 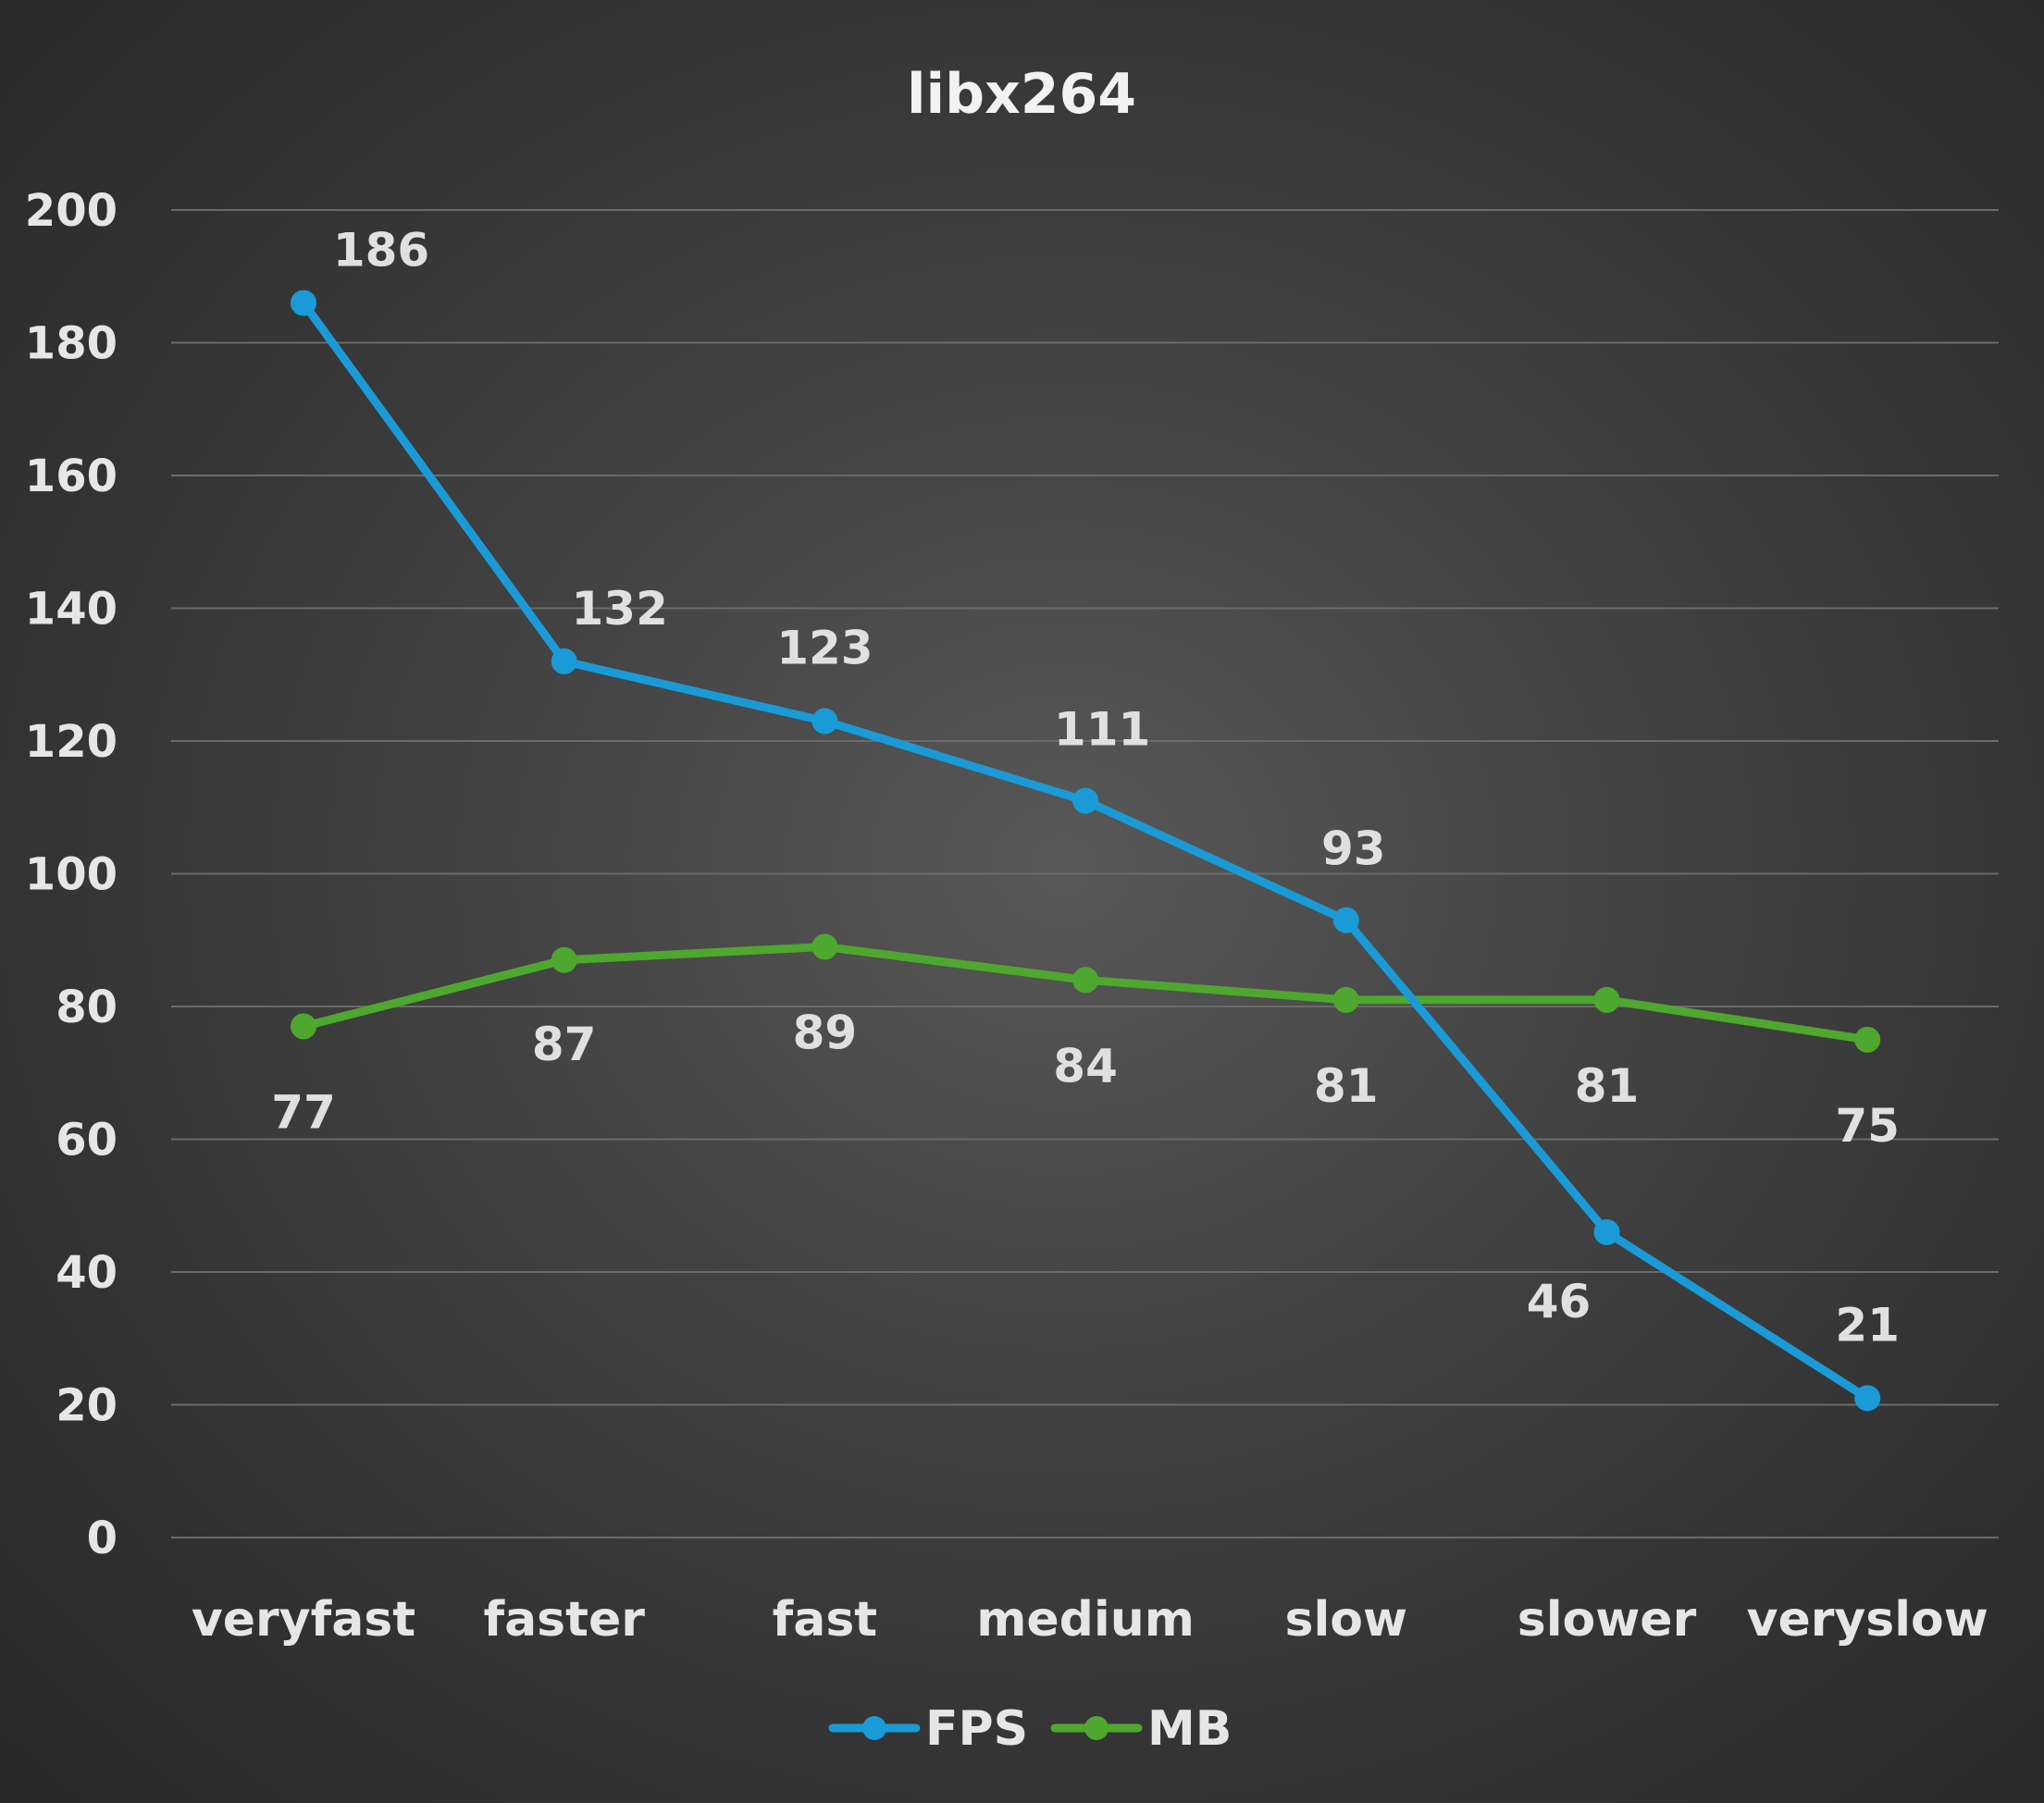 I want to click on y-tick-label: 120, so click(x=71, y=742).